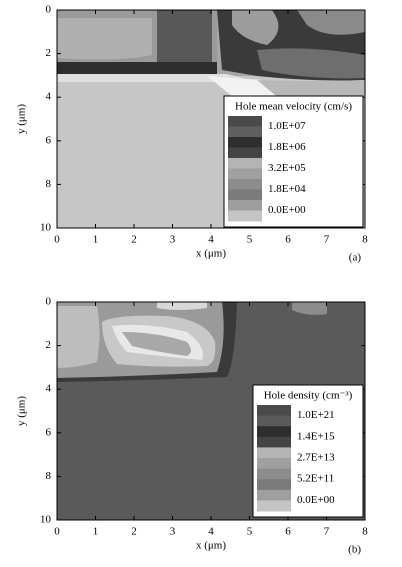 This screenshot has height=567, width=402. Describe the element at coordinates (287, 147) in the screenshot. I see `legend-label: 1.8E+06` at that location.